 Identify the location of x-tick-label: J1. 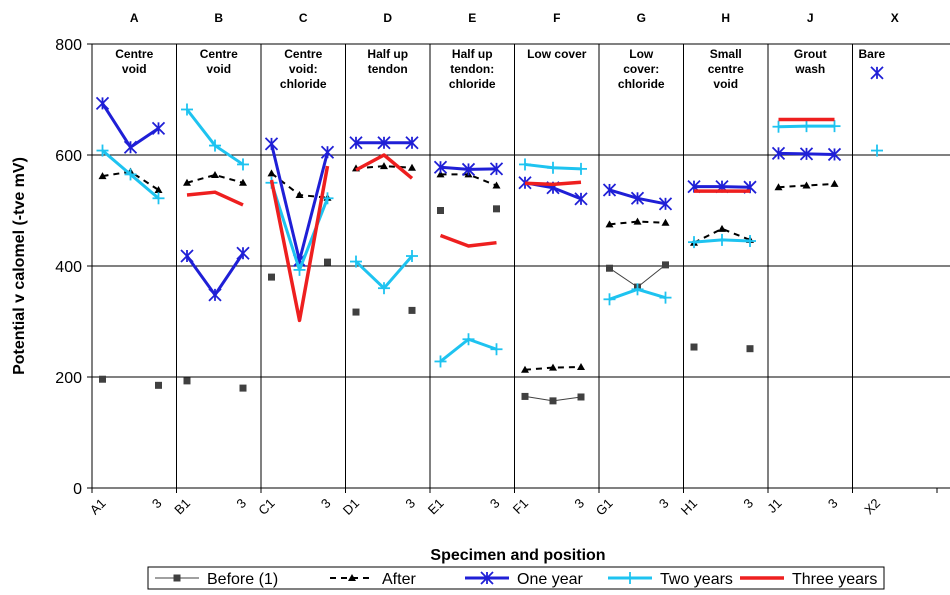
(774, 506).